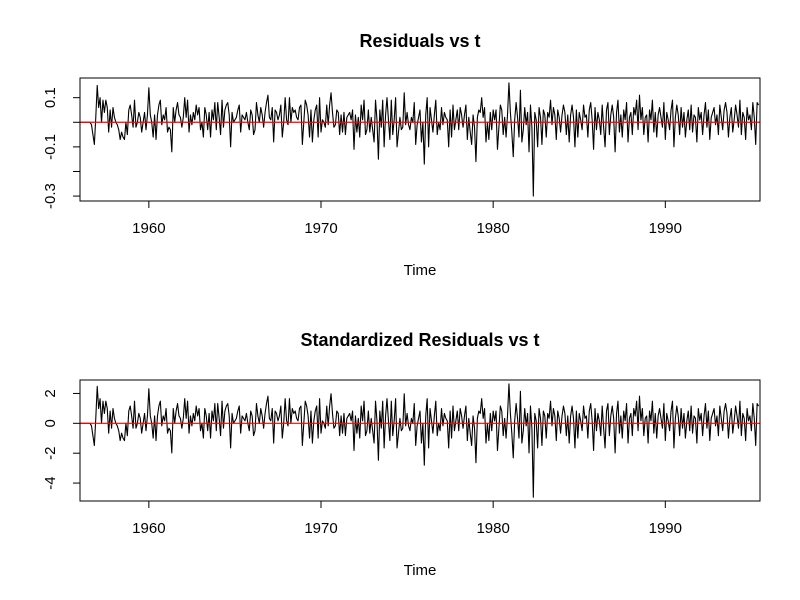 Image resolution: width=800 pixels, height=600 pixels. I want to click on y-tick-label: 2, so click(50, 393).